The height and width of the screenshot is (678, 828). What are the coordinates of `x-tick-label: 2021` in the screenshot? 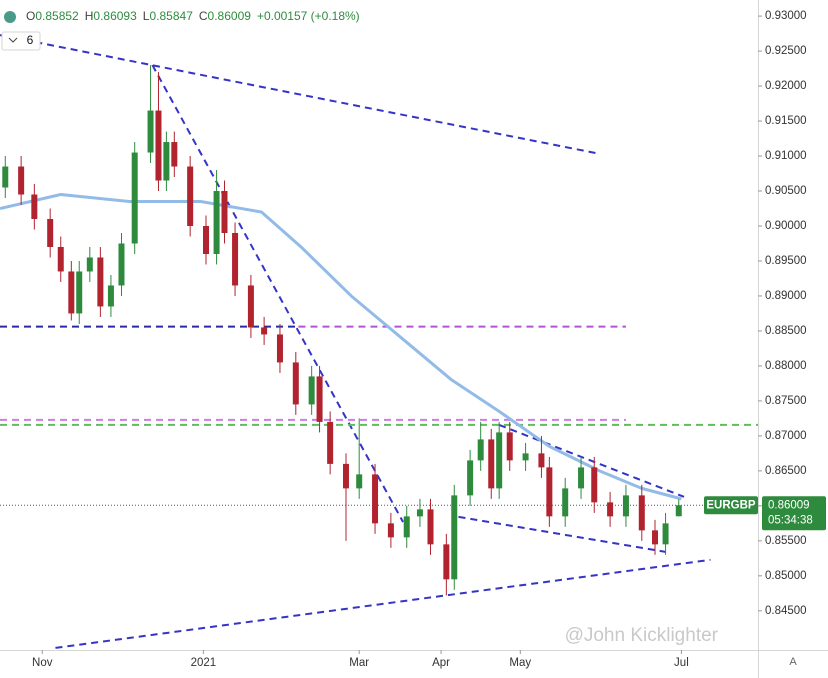 It's located at (204, 663).